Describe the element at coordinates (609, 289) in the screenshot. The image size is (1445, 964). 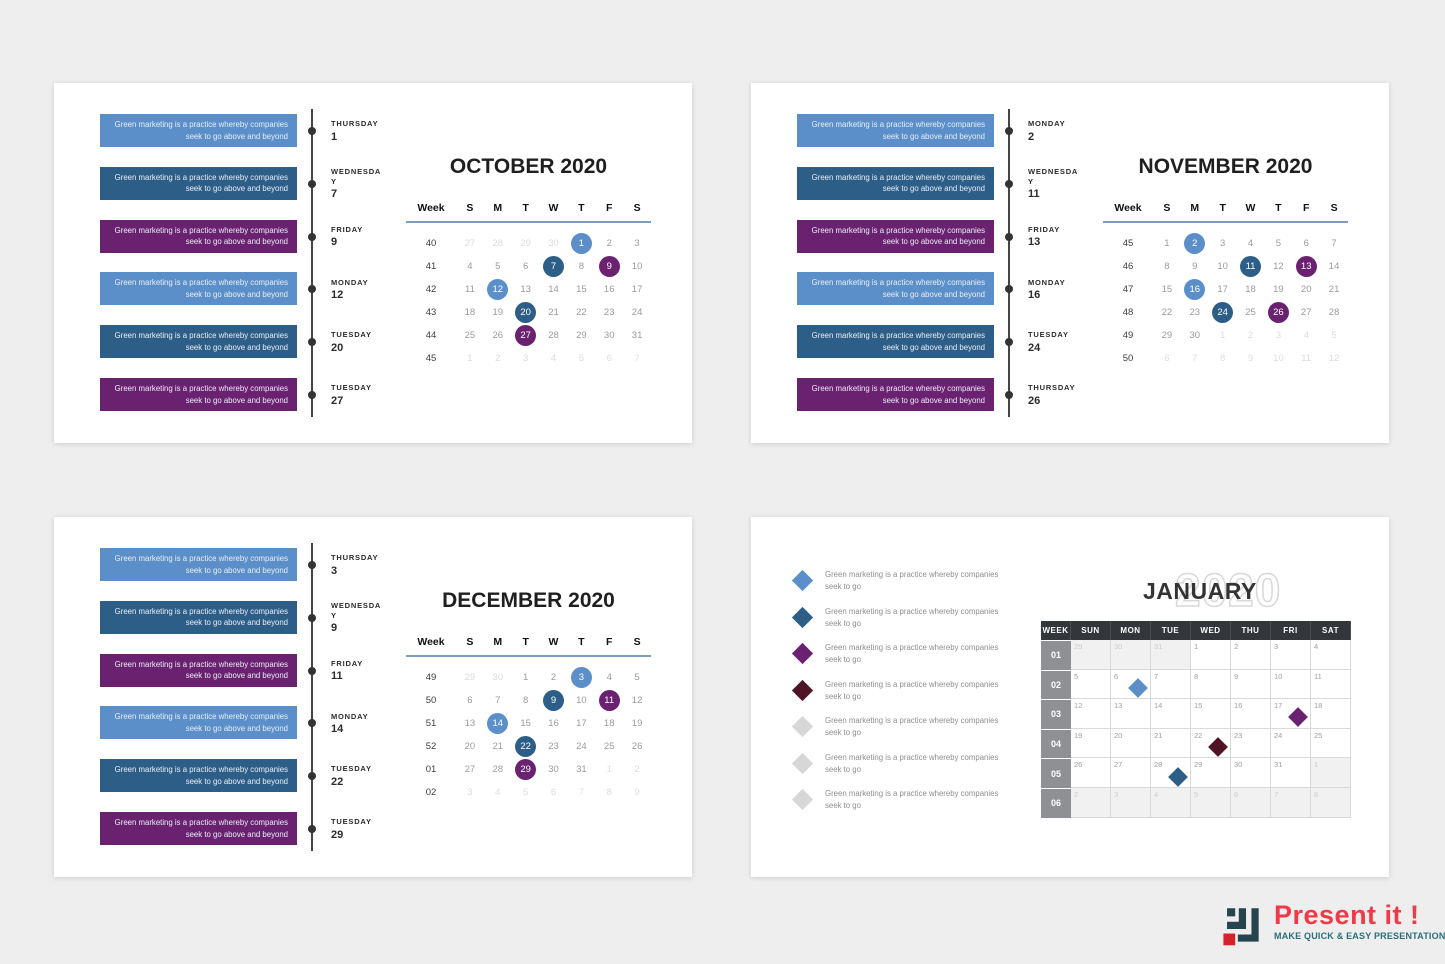
I see `day-number: 16` at that location.